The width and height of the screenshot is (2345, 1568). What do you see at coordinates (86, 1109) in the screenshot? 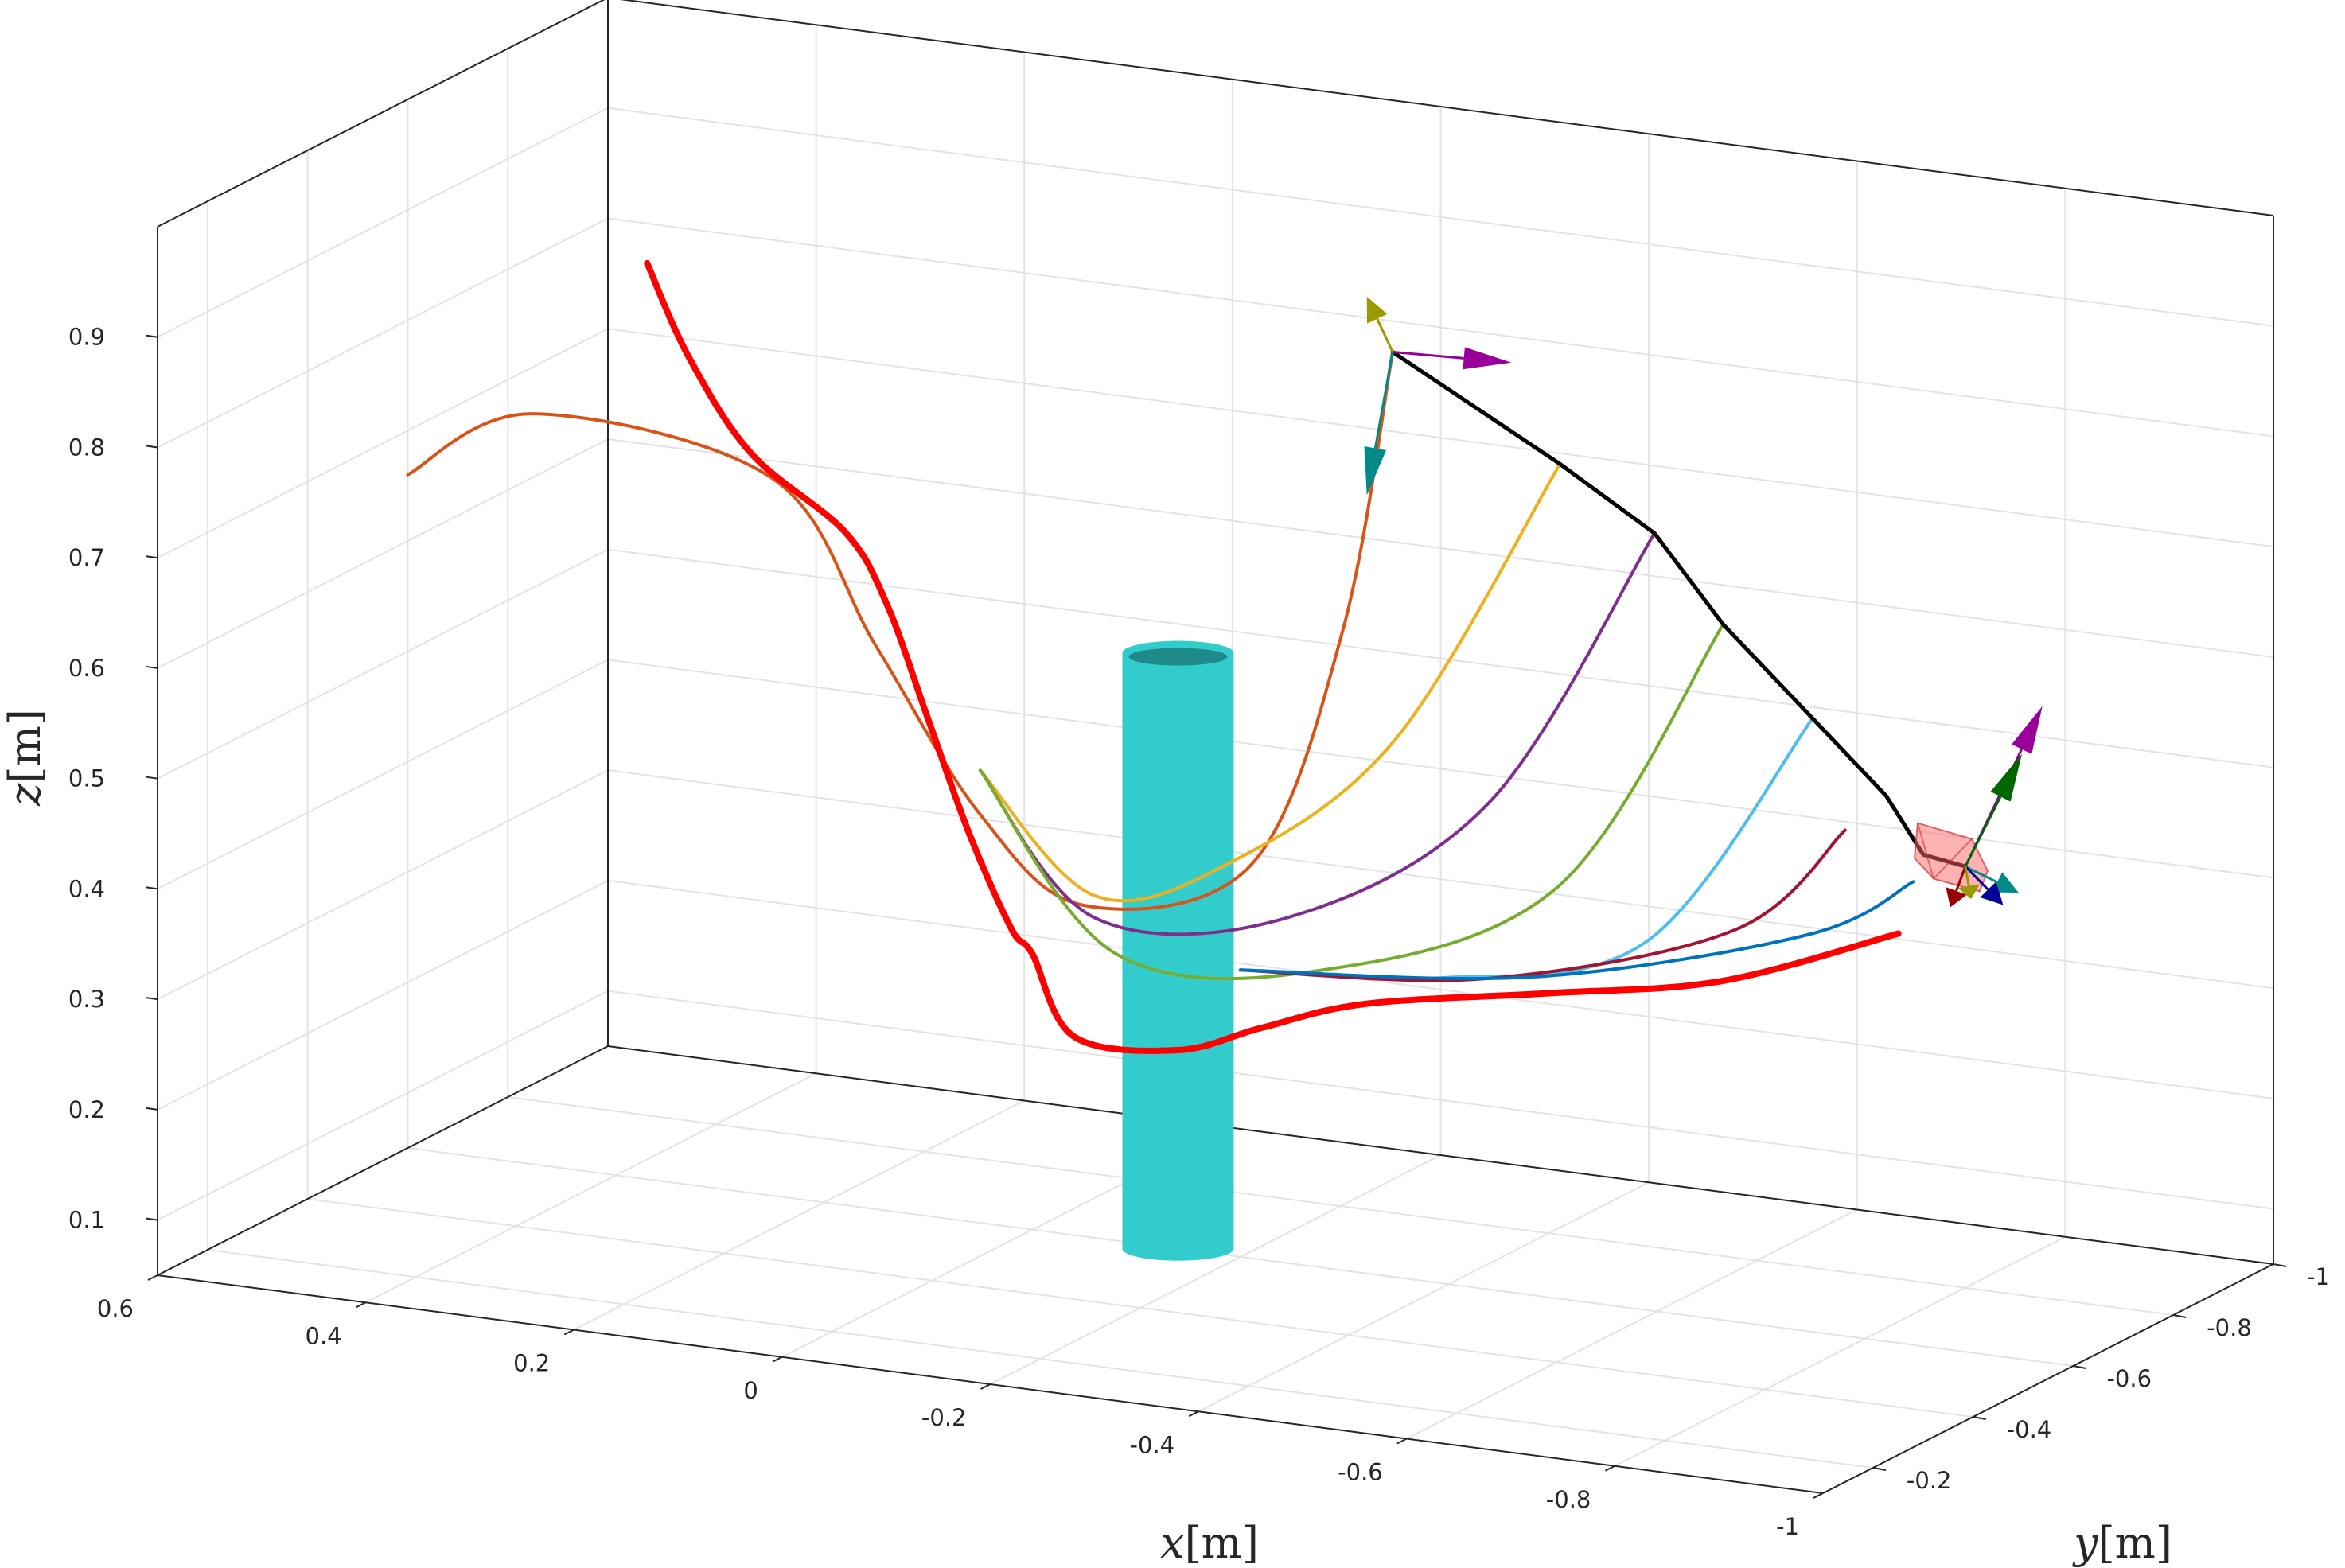
I see `z-tick-label: 0.2` at bounding box center [86, 1109].